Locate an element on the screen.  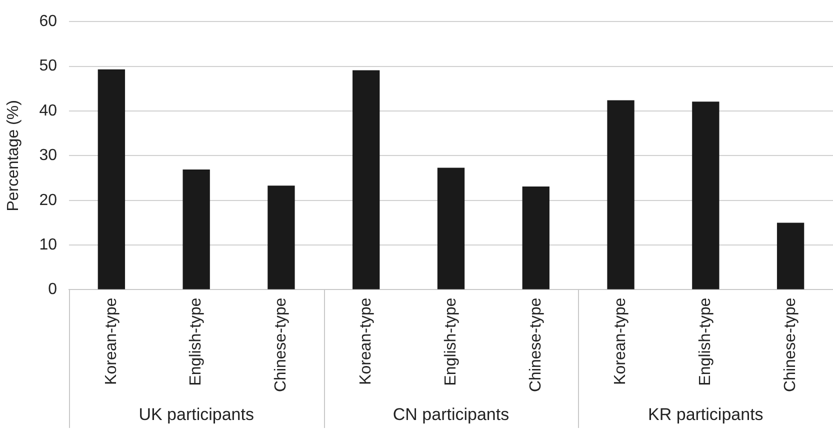
y-tick-label: 50 is located at coordinates (48, 66).